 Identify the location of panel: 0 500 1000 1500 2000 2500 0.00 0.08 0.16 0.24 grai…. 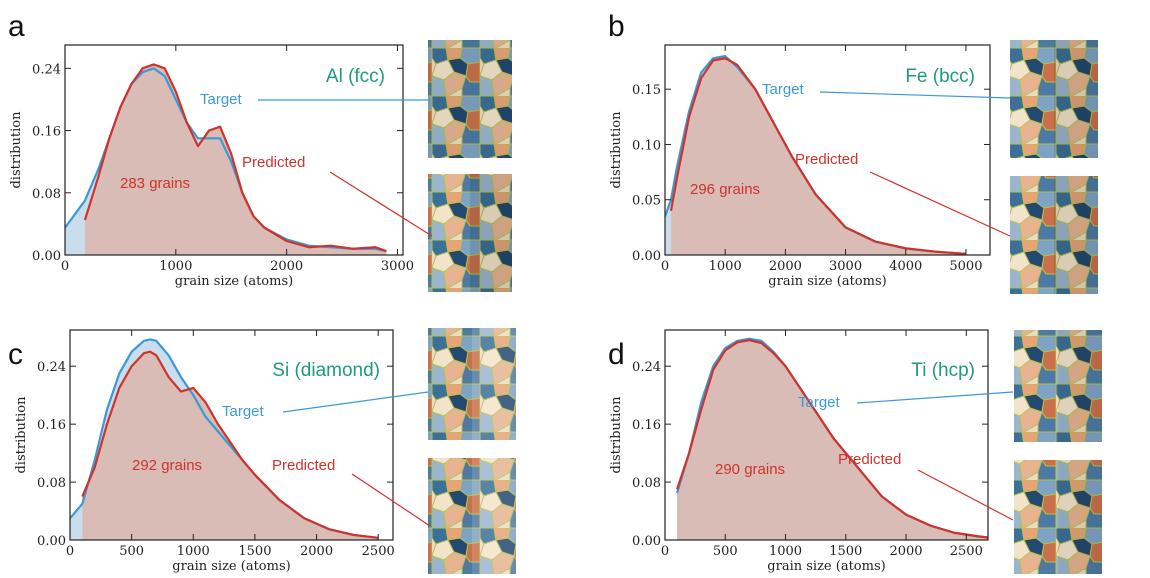
(811, 451).